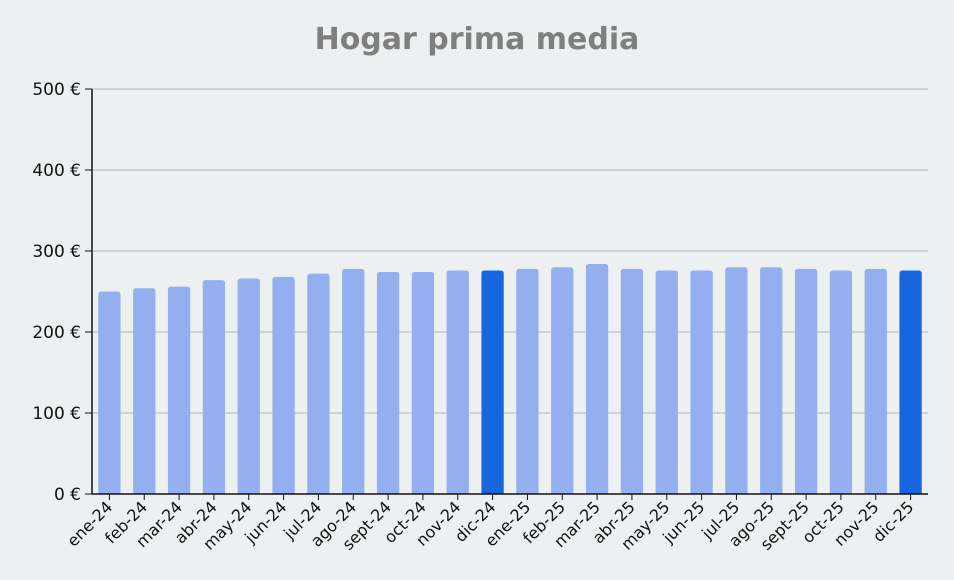 The height and width of the screenshot is (580, 954). I want to click on y-tick-label: 400 €, so click(56, 171).